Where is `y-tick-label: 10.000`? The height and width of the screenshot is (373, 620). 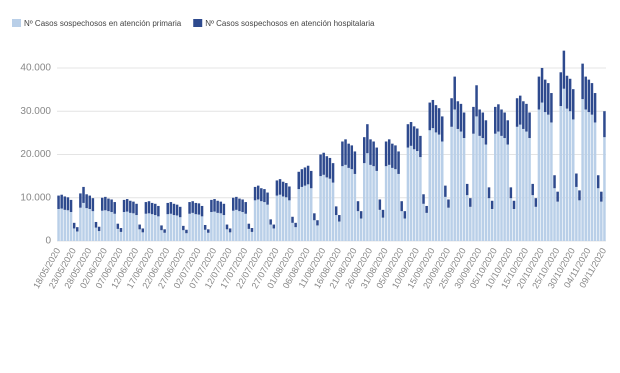
y-tick-label: 10.000 is located at coordinates (35, 197).